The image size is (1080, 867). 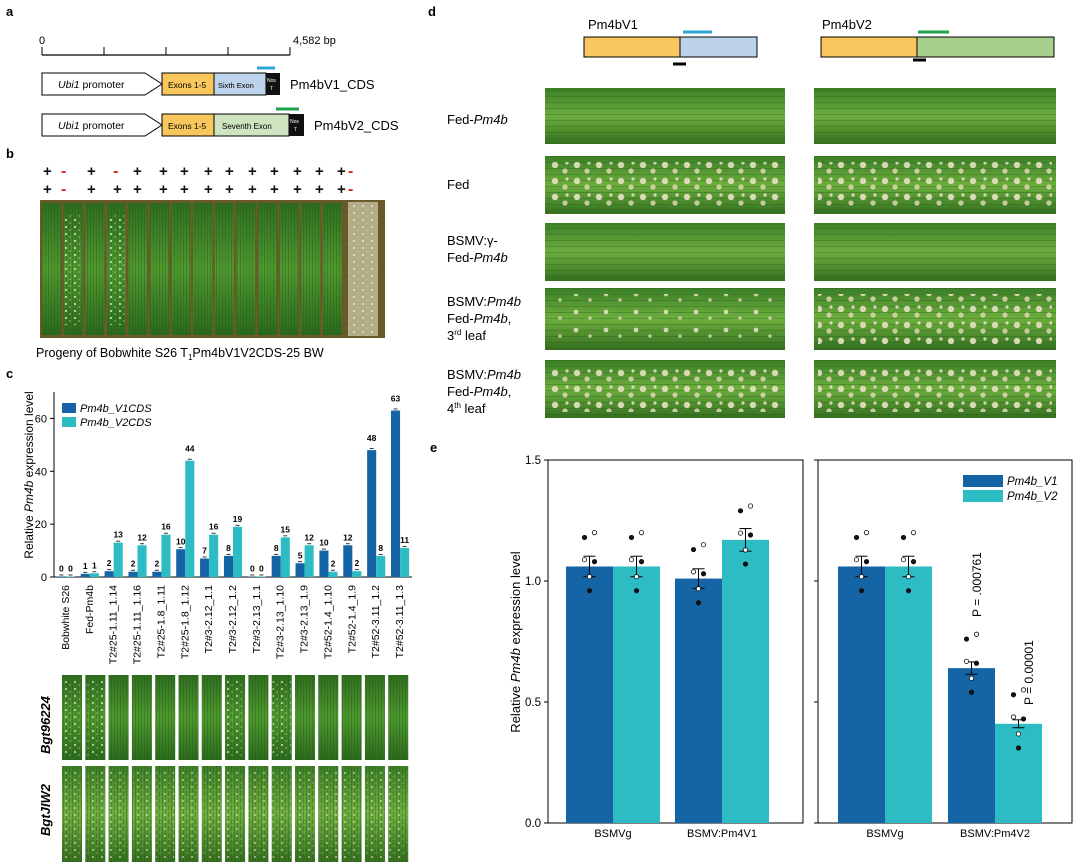 What do you see at coordinates (983, 481) in the screenshot?
I see `legend-swatch-v1` at bounding box center [983, 481].